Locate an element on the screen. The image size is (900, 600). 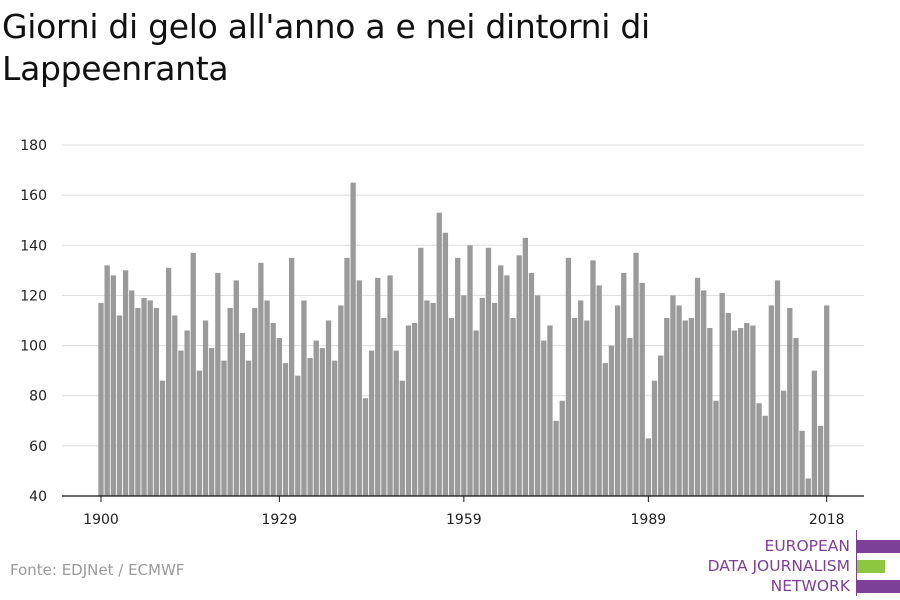
y-tick-label: 100 is located at coordinates (33, 347).